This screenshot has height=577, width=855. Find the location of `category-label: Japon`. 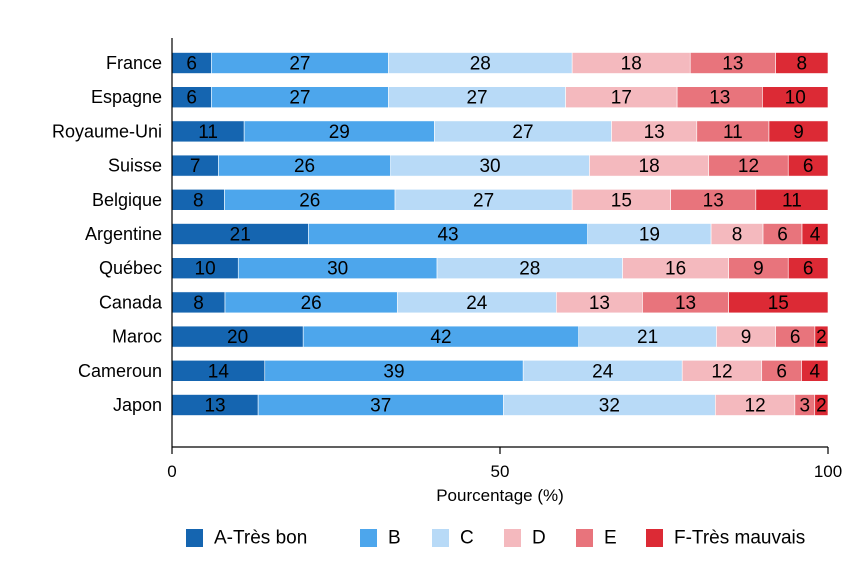

category-label: Japon is located at coordinates (137, 405).